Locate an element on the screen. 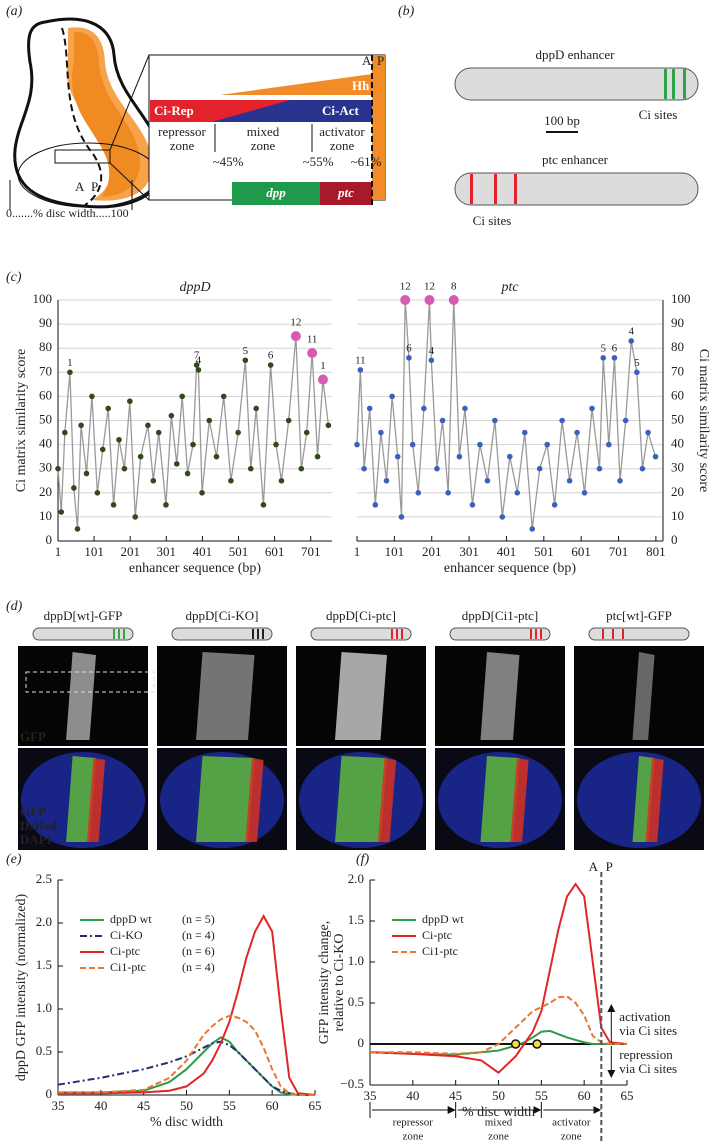  dpp-label: dpp is located at coordinates (276, 192).